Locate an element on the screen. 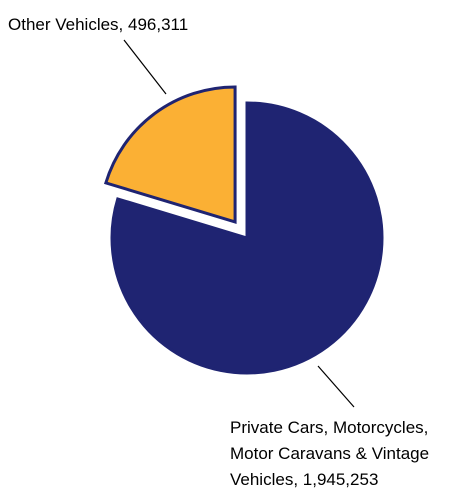 The height and width of the screenshot is (502, 474). data-label-other-vehicles: Other Vehicles, 496,311 is located at coordinates (98, 24).